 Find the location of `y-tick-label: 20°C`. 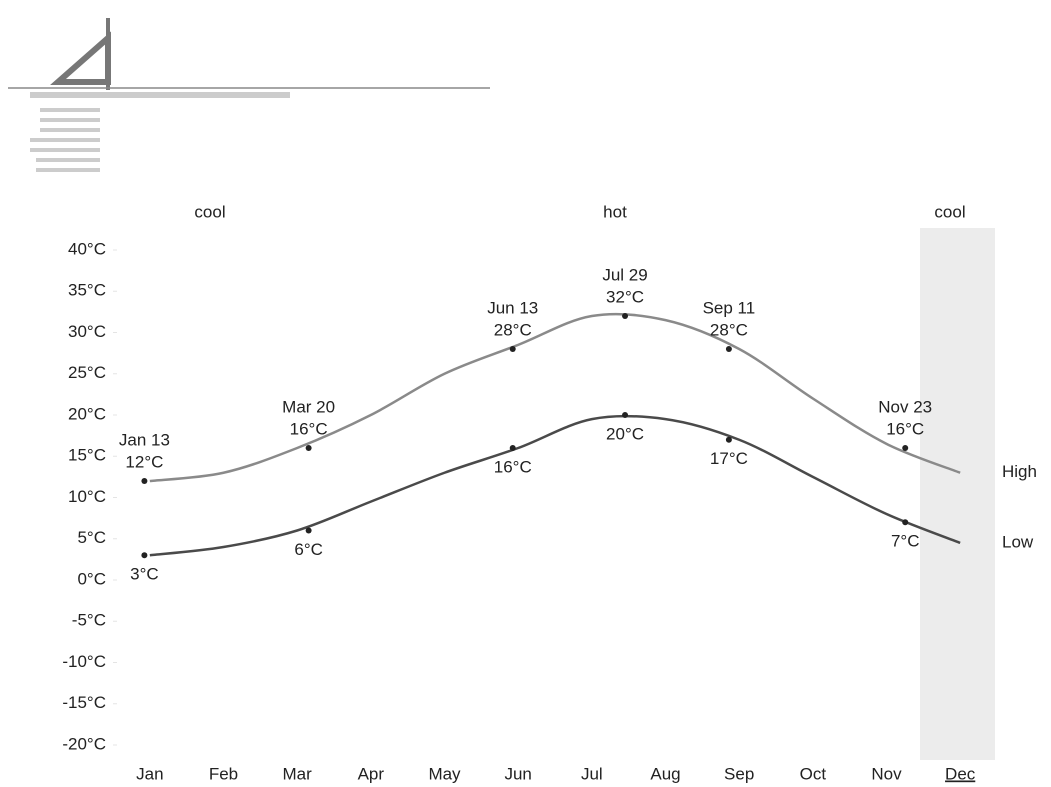

y-tick-label: 20°C is located at coordinates (87, 413).